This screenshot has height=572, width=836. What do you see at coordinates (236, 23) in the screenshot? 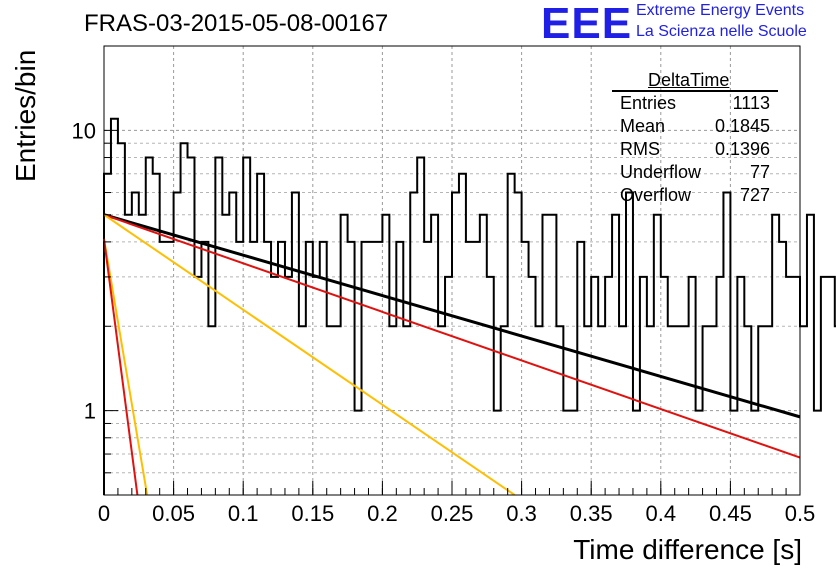
I see `chart-title: FRAS-03-2015-05-08-00167` at bounding box center [236, 23].